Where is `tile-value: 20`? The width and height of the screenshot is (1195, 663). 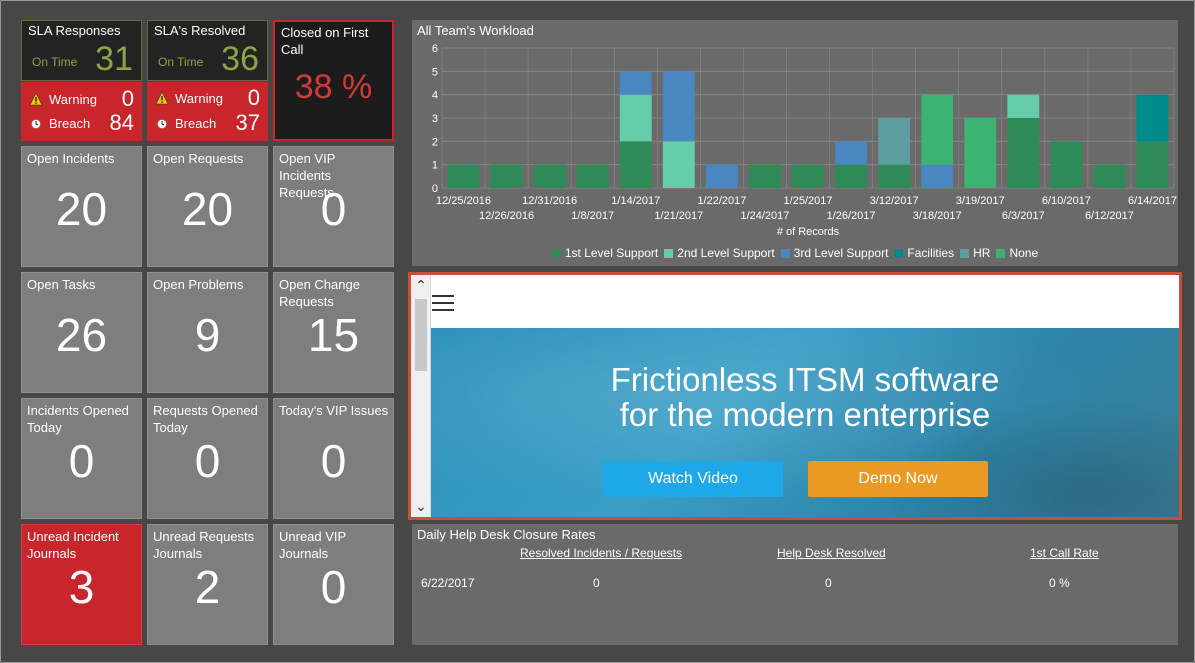 tile-value: 20 is located at coordinates (207, 209).